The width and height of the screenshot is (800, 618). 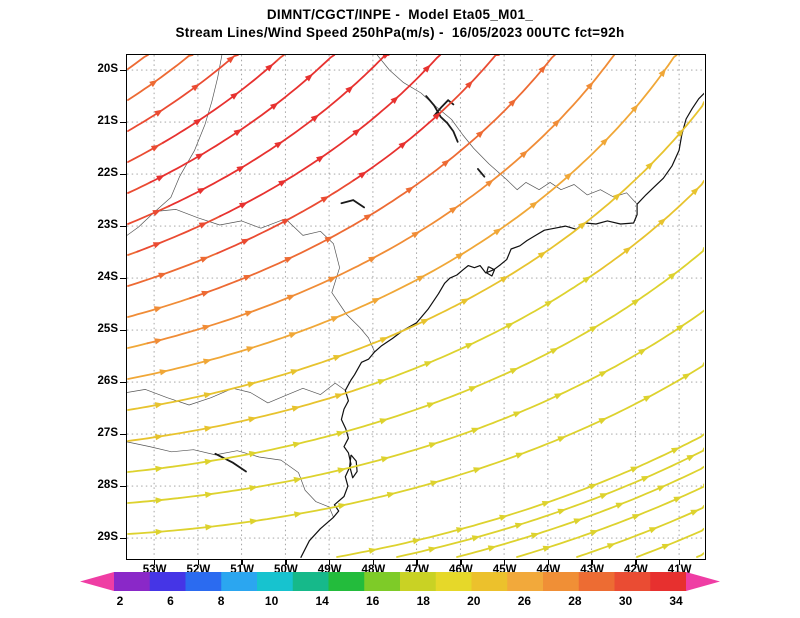 What do you see at coordinates (107, 276) in the screenshot?
I see `y-axis-label: 24S` at bounding box center [107, 276].